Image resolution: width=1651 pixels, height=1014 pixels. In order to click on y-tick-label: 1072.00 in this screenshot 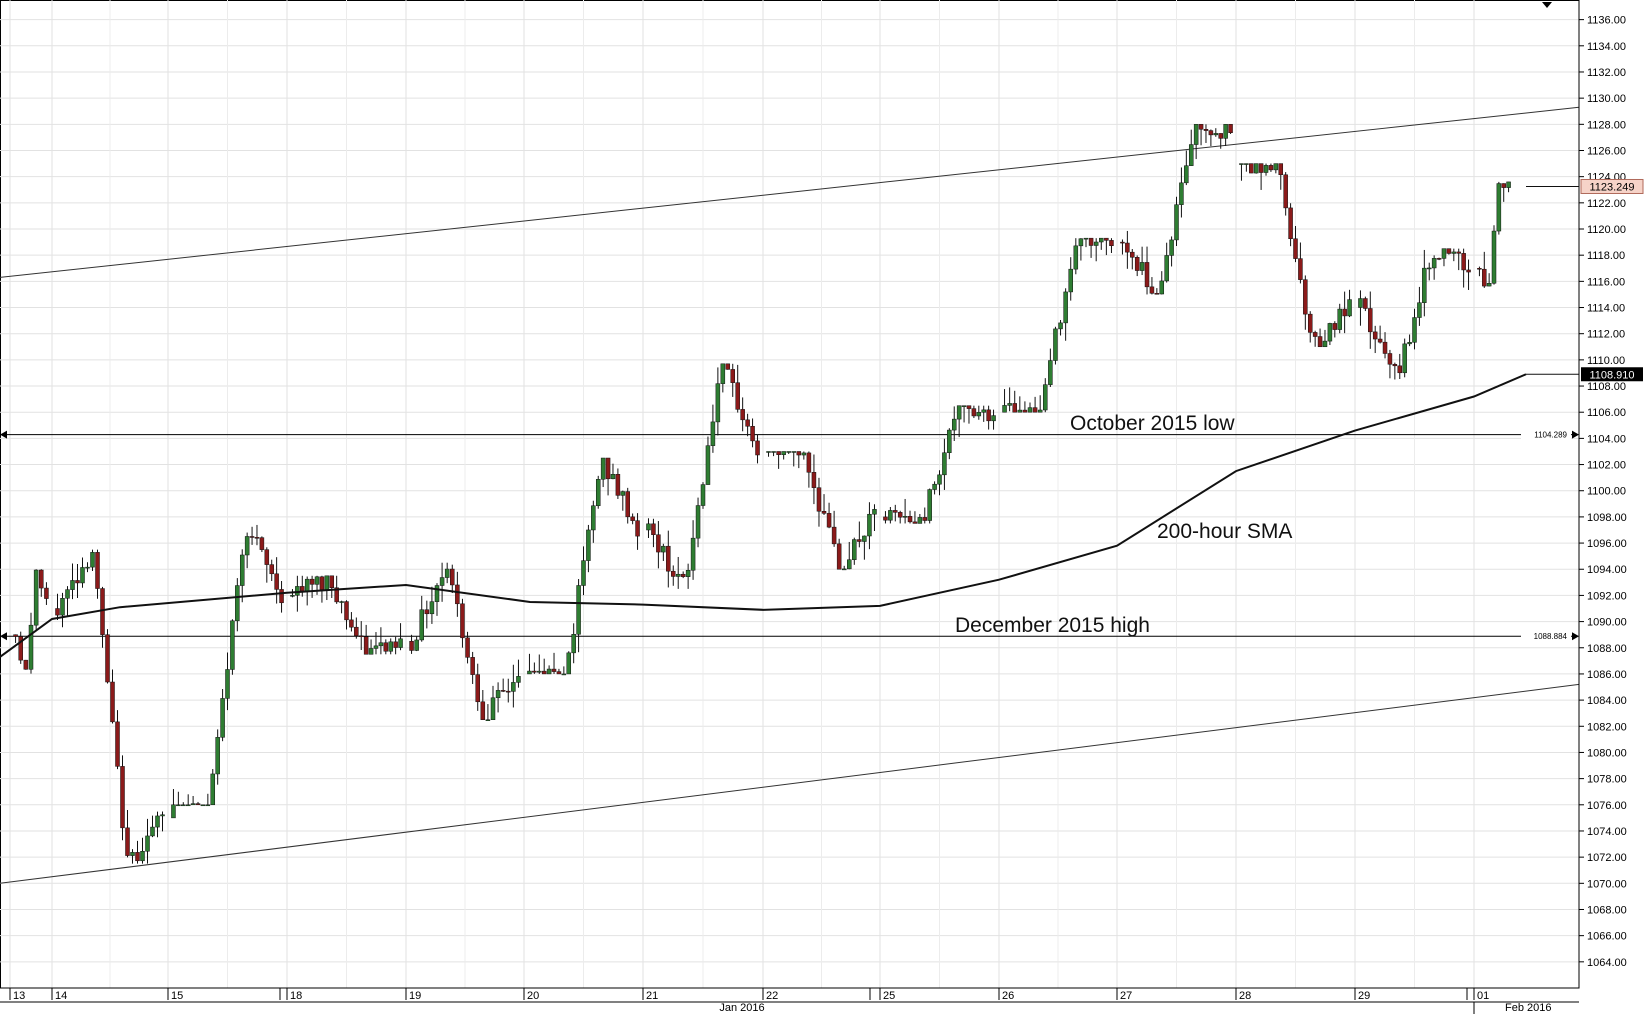, I will do `click(1607, 858)`.